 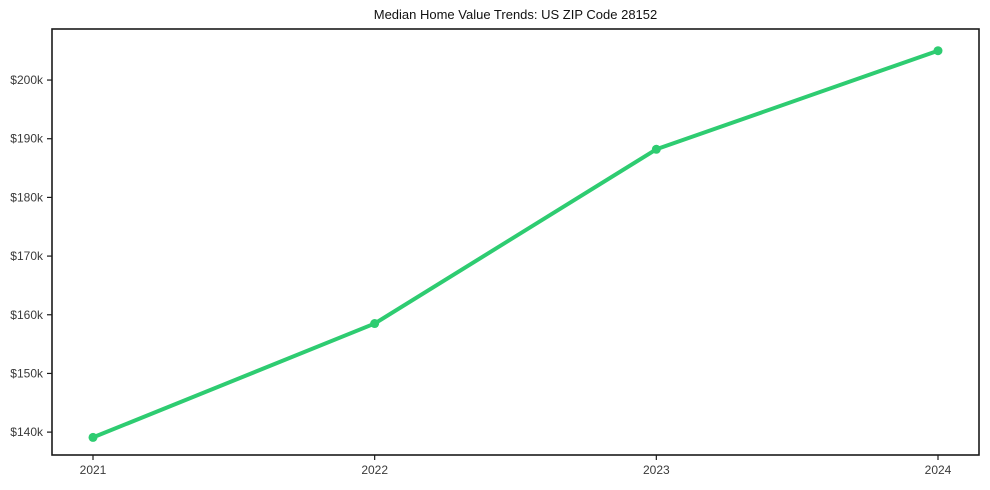 I want to click on y-tick-label: $150k, so click(x=27, y=373).